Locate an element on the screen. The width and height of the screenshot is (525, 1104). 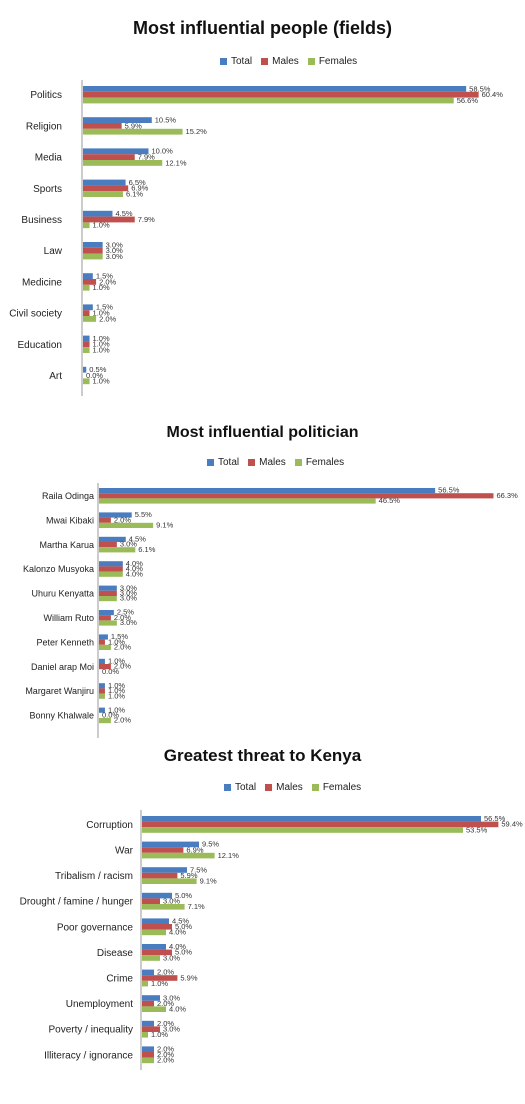
category-label: Peter Kenneth is located at coordinates (65, 642).